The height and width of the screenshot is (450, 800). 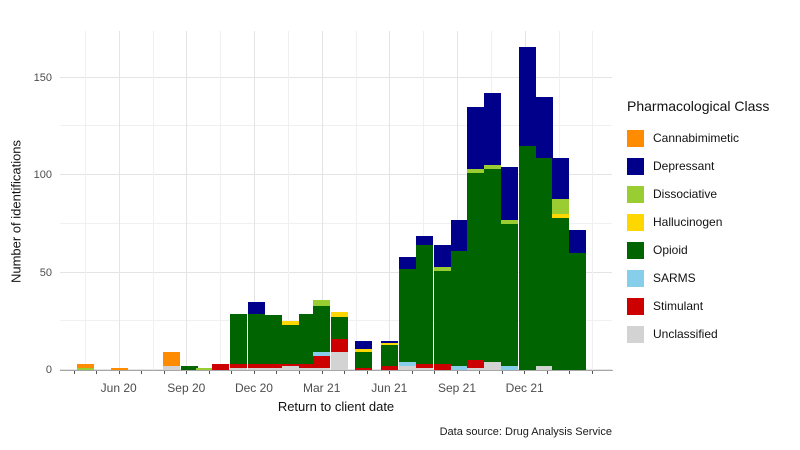 I want to click on y-tick-label: 100, so click(x=42, y=175).